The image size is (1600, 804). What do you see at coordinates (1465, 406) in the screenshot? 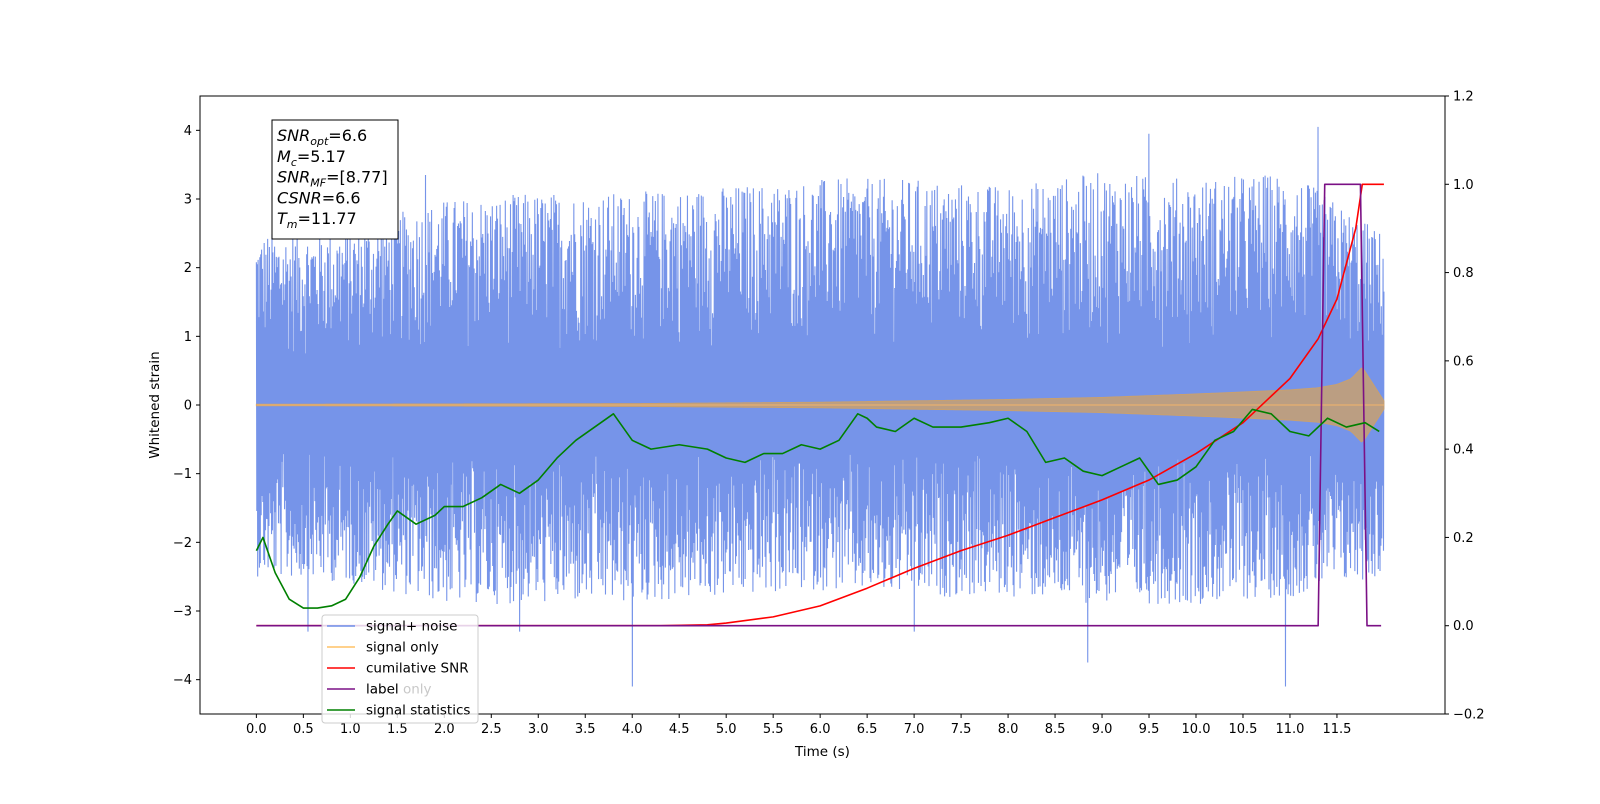
I see `y2-axis-ticks: 1.2 1.0 0.8 0.6 0.4 0.2 0.0 −0.2` at bounding box center [1465, 406].